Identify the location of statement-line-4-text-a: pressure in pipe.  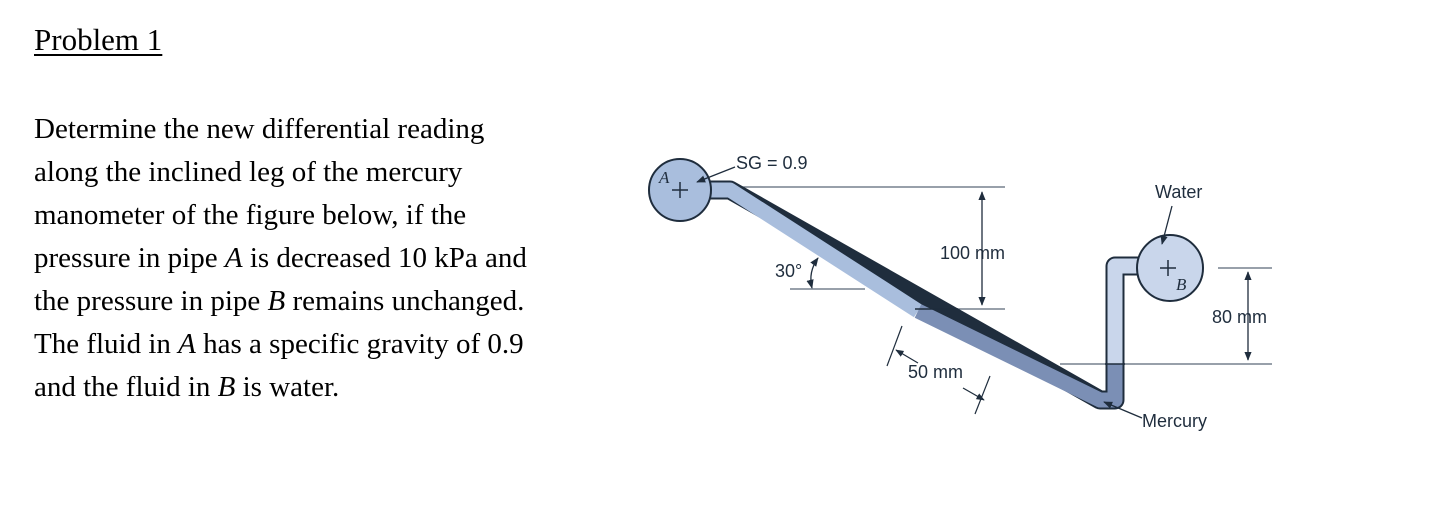
(129, 258).